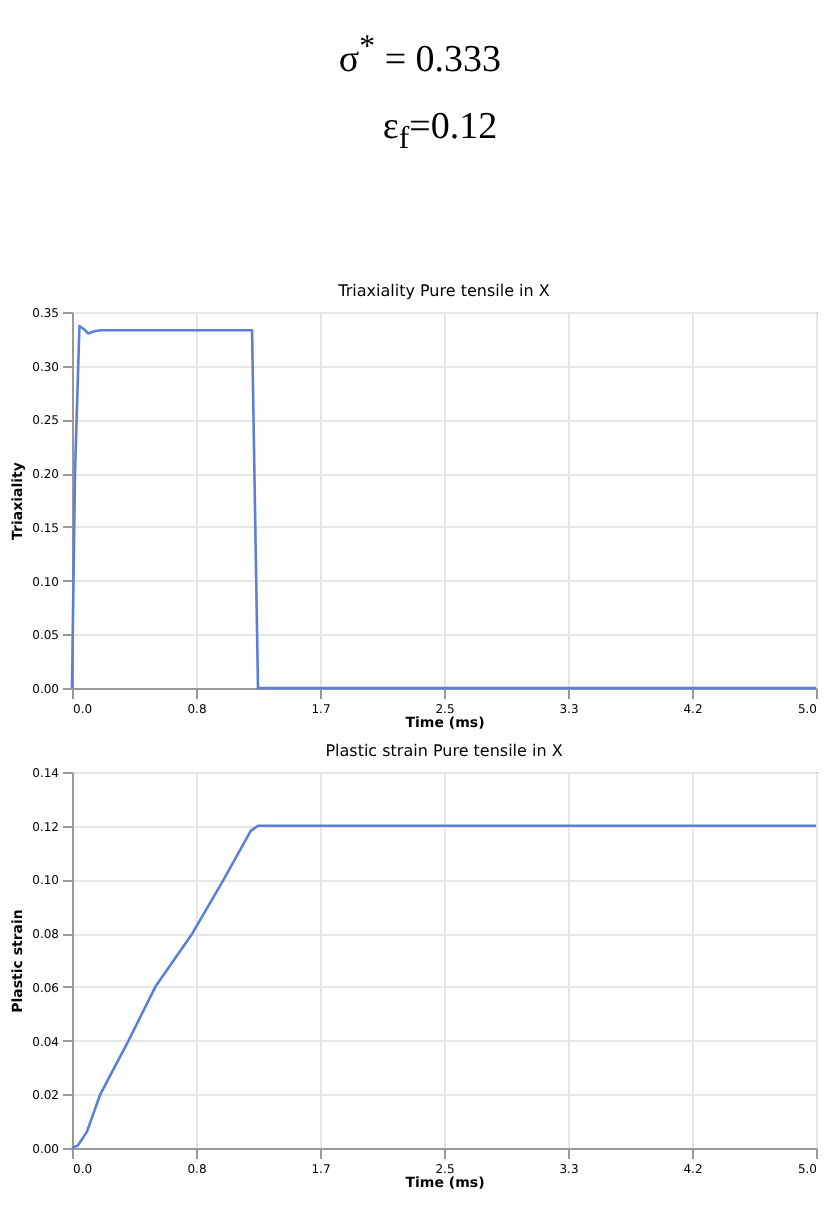 The height and width of the screenshot is (1222, 840). Describe the element at coordinates (440, 132) in the screenshot. I see `text: ε$_{f}$=0.12` at that location.